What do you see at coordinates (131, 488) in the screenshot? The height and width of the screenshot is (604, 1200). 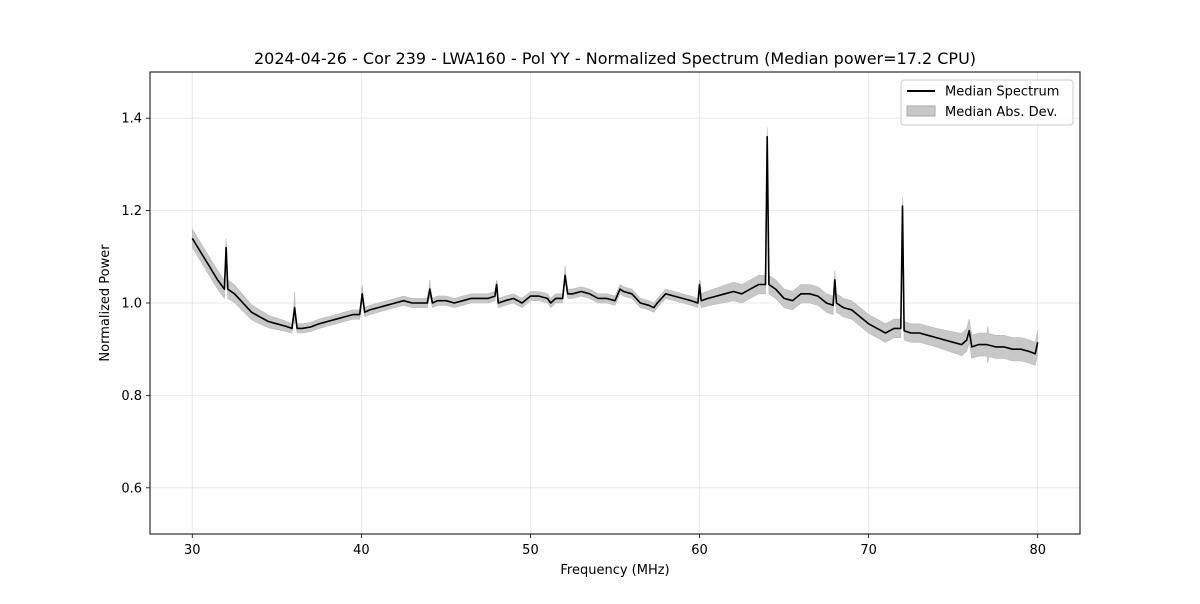 I see `y-tick-label: 0.6` at bounding box center [131, 488].